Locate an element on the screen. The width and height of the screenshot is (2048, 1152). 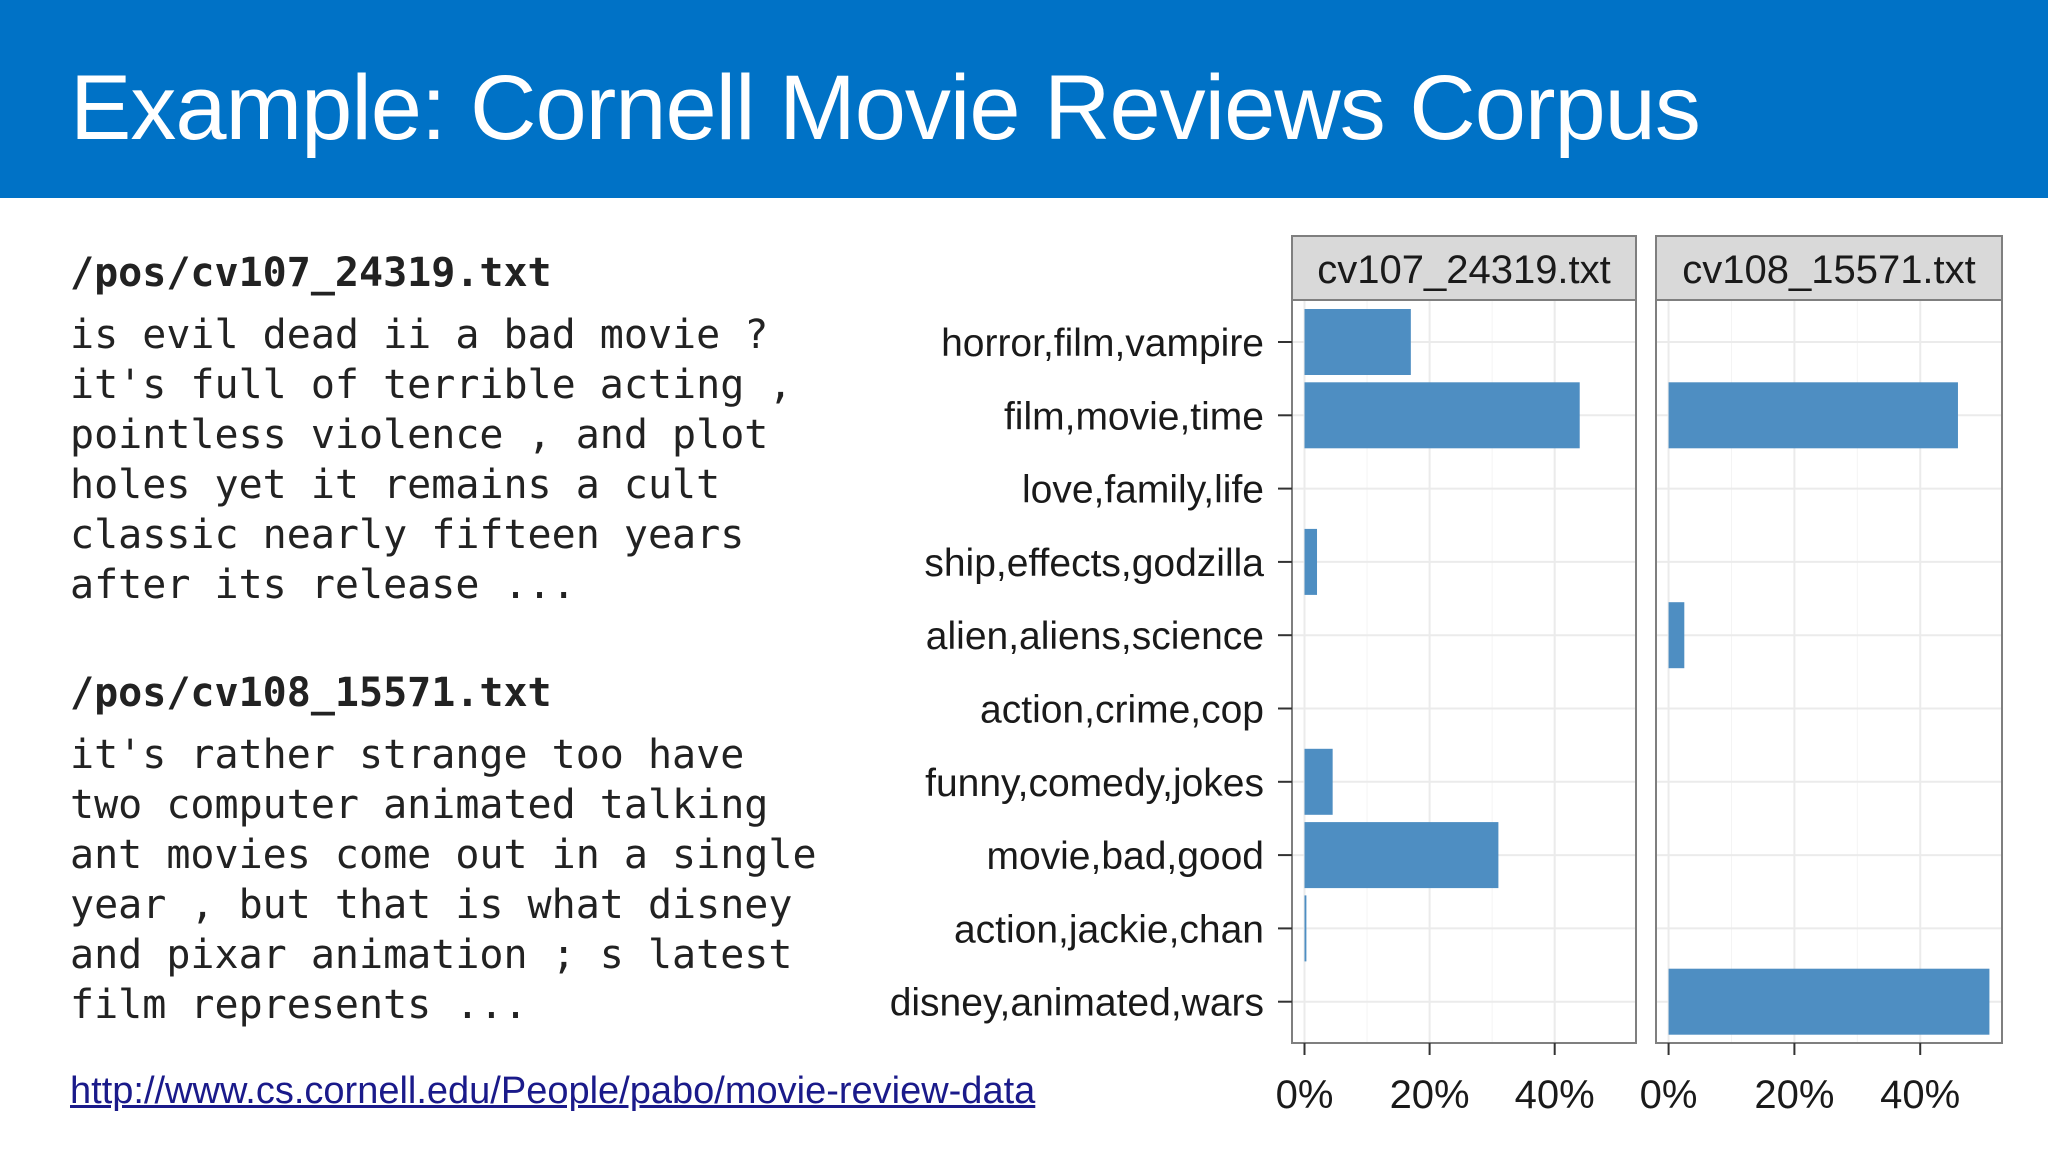
title-bold: Example: is located at coordinates (258, 108).